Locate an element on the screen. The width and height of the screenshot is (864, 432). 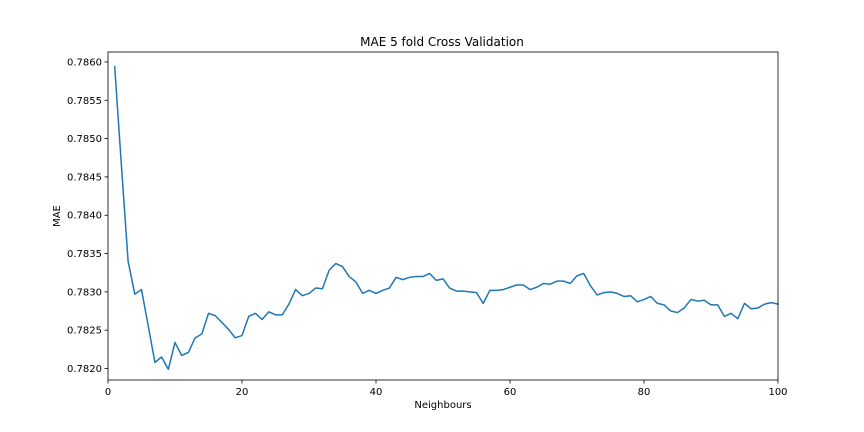
y-tick-label: 0.7850 is located at coordinates (84, 139).